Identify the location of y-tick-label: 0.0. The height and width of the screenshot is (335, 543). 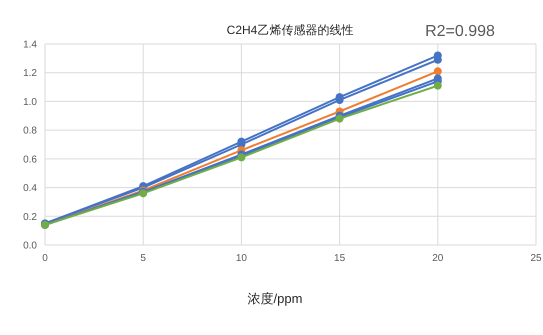
(30, 246).